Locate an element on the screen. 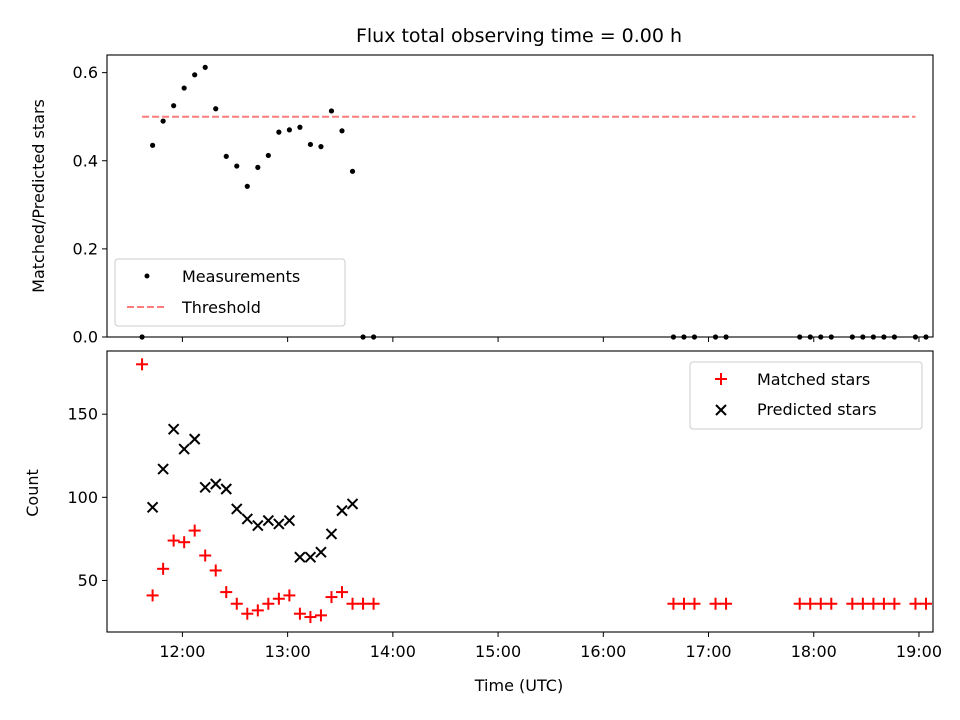  y-tick-label: 0.2 is located at coordinates (85, 248).